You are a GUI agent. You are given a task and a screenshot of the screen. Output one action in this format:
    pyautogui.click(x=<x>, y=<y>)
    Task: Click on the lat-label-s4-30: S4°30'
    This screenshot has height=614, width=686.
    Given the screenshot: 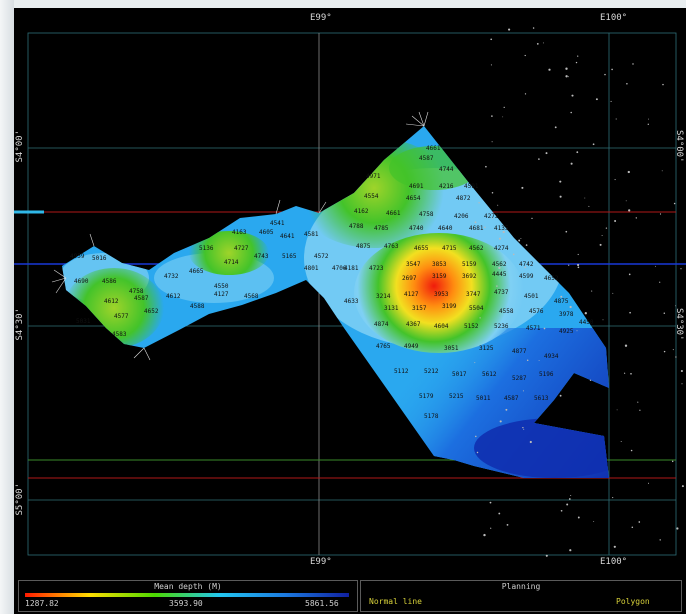 What is the action you would take?
    pyautogui.click(x=20, y=324)
    